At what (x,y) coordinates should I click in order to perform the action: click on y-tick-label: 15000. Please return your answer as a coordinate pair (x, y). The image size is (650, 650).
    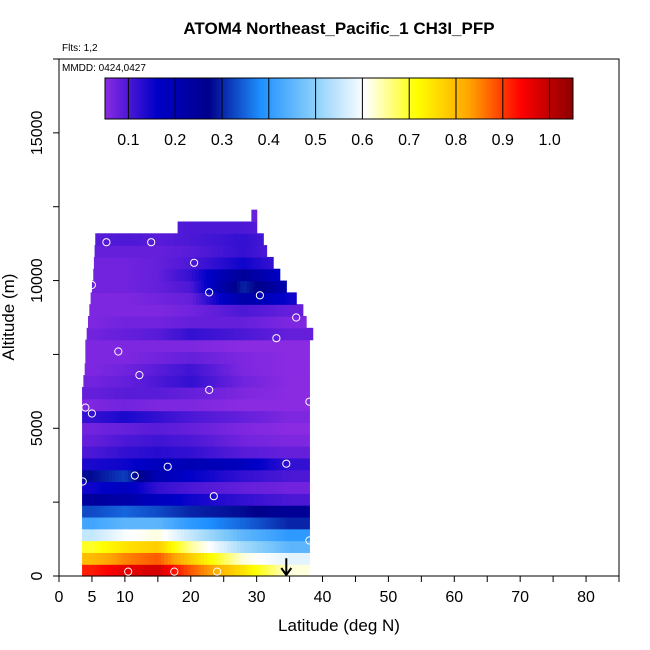
    Looking at the image, I should click on (37, 133).